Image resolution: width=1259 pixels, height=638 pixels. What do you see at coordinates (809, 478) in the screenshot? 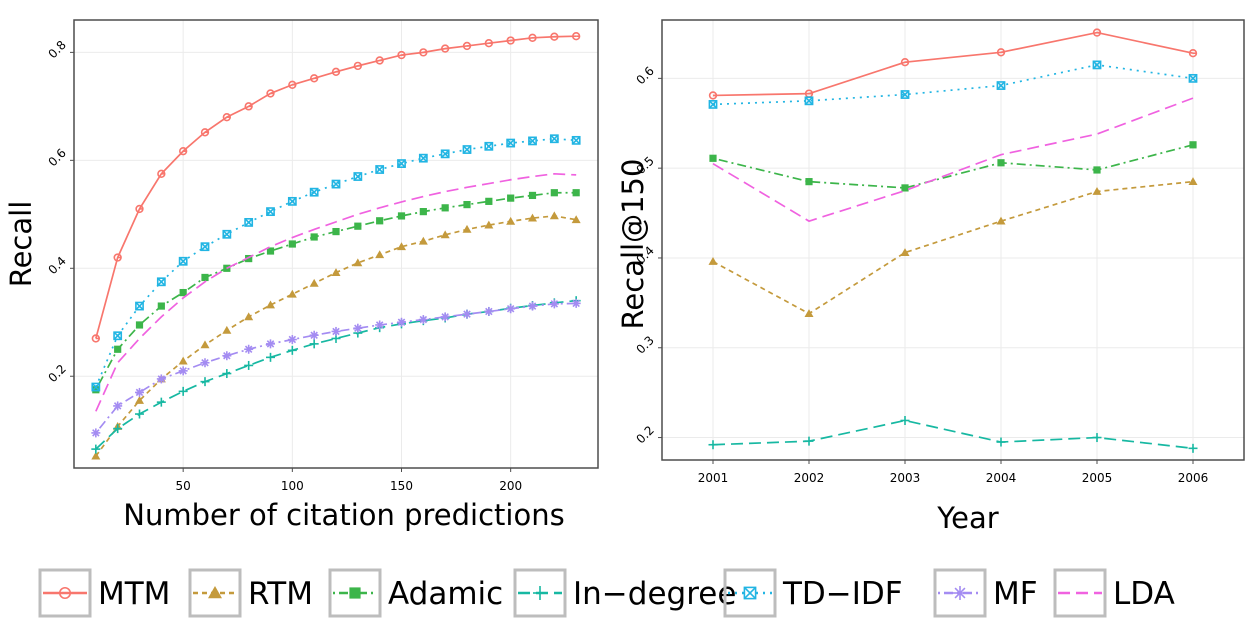
I see `x-tick-label: 2002` at bounding box center [809, 478].